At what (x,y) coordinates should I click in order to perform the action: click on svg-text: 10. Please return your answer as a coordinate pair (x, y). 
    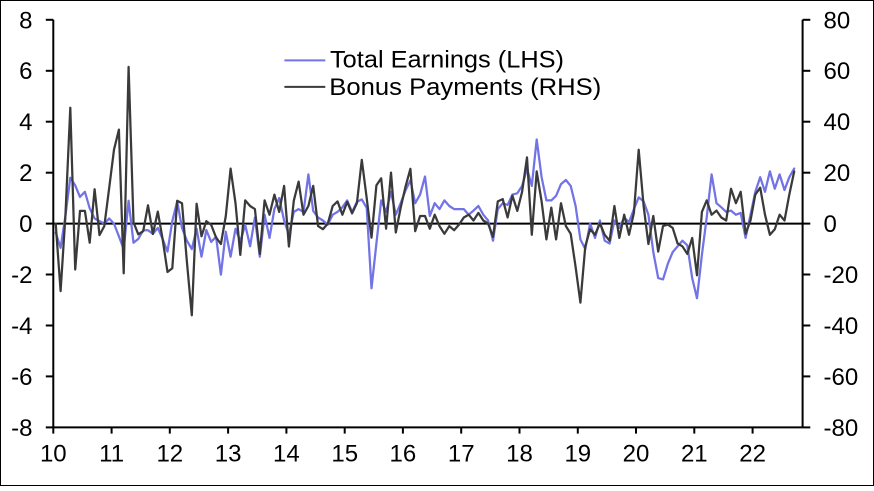
    Looking at the image, I should click on (53, 454).